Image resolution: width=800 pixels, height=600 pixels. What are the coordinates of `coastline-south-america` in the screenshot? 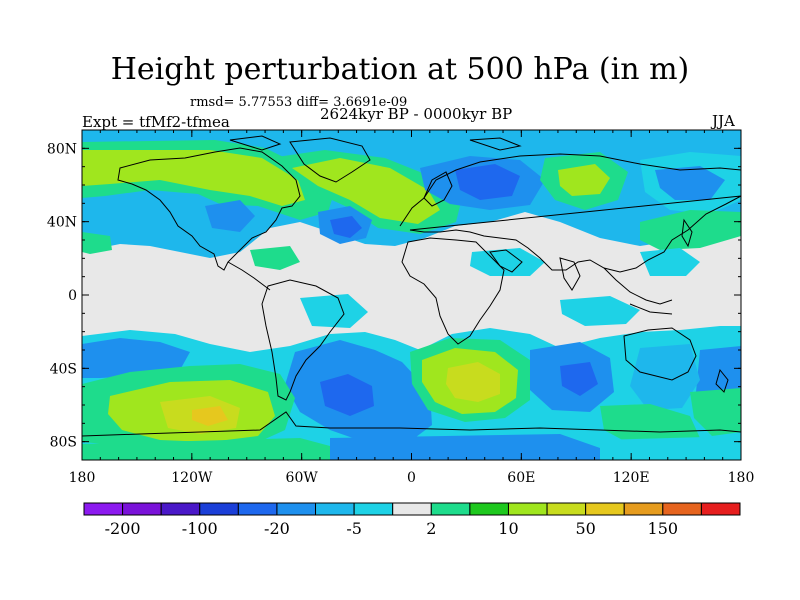 It's located at (303, 340).